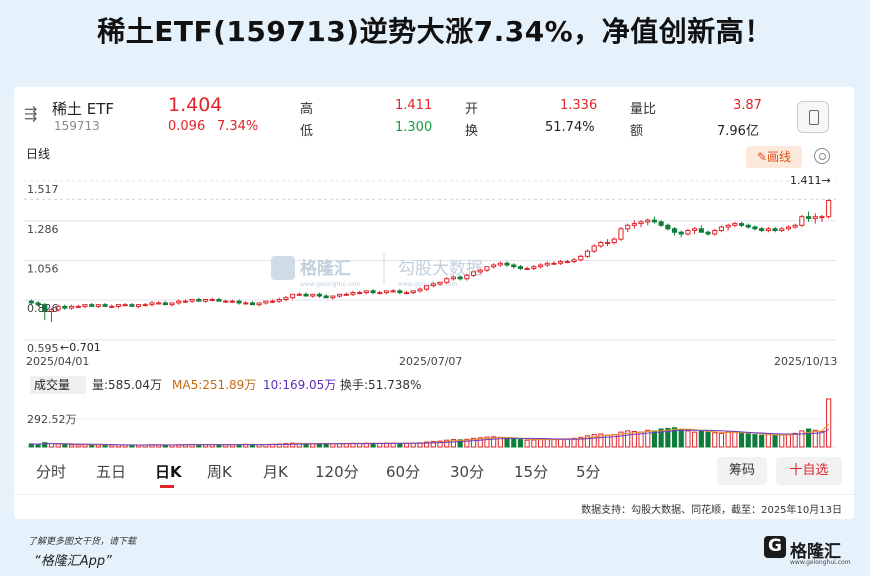  What do you see at coordinates (57, 361) in the screenshot?
I see `date-tick-label: 2025/04/01` at bounding box center [57, 361].